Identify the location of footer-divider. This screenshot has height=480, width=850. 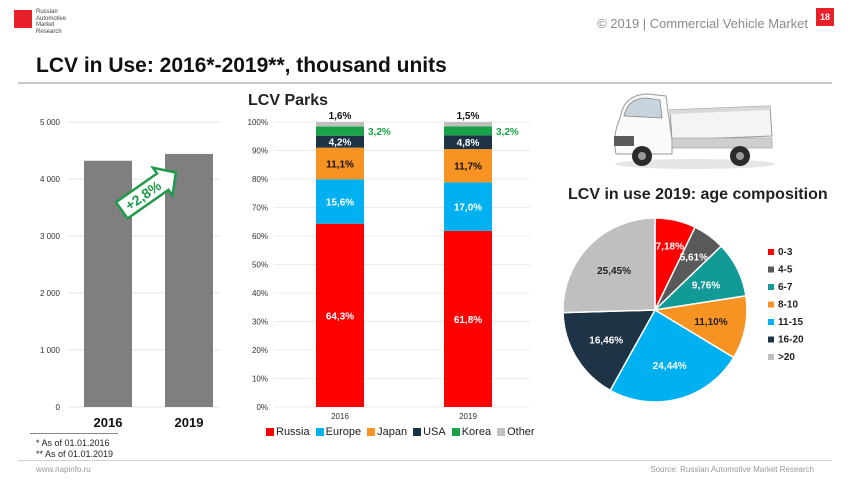
(425, 460).